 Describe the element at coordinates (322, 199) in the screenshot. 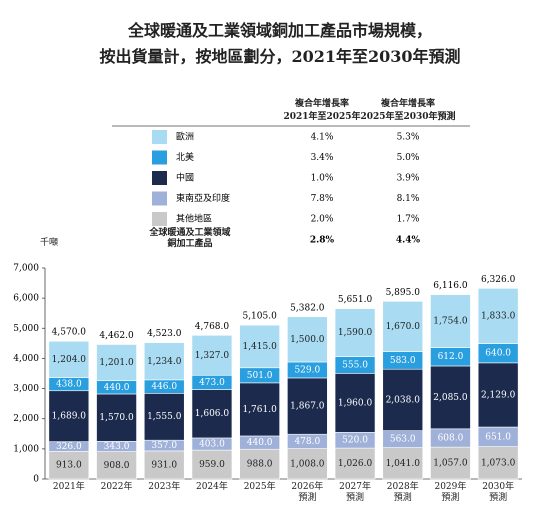

I see `cagr-value: 7.8%` at that location.